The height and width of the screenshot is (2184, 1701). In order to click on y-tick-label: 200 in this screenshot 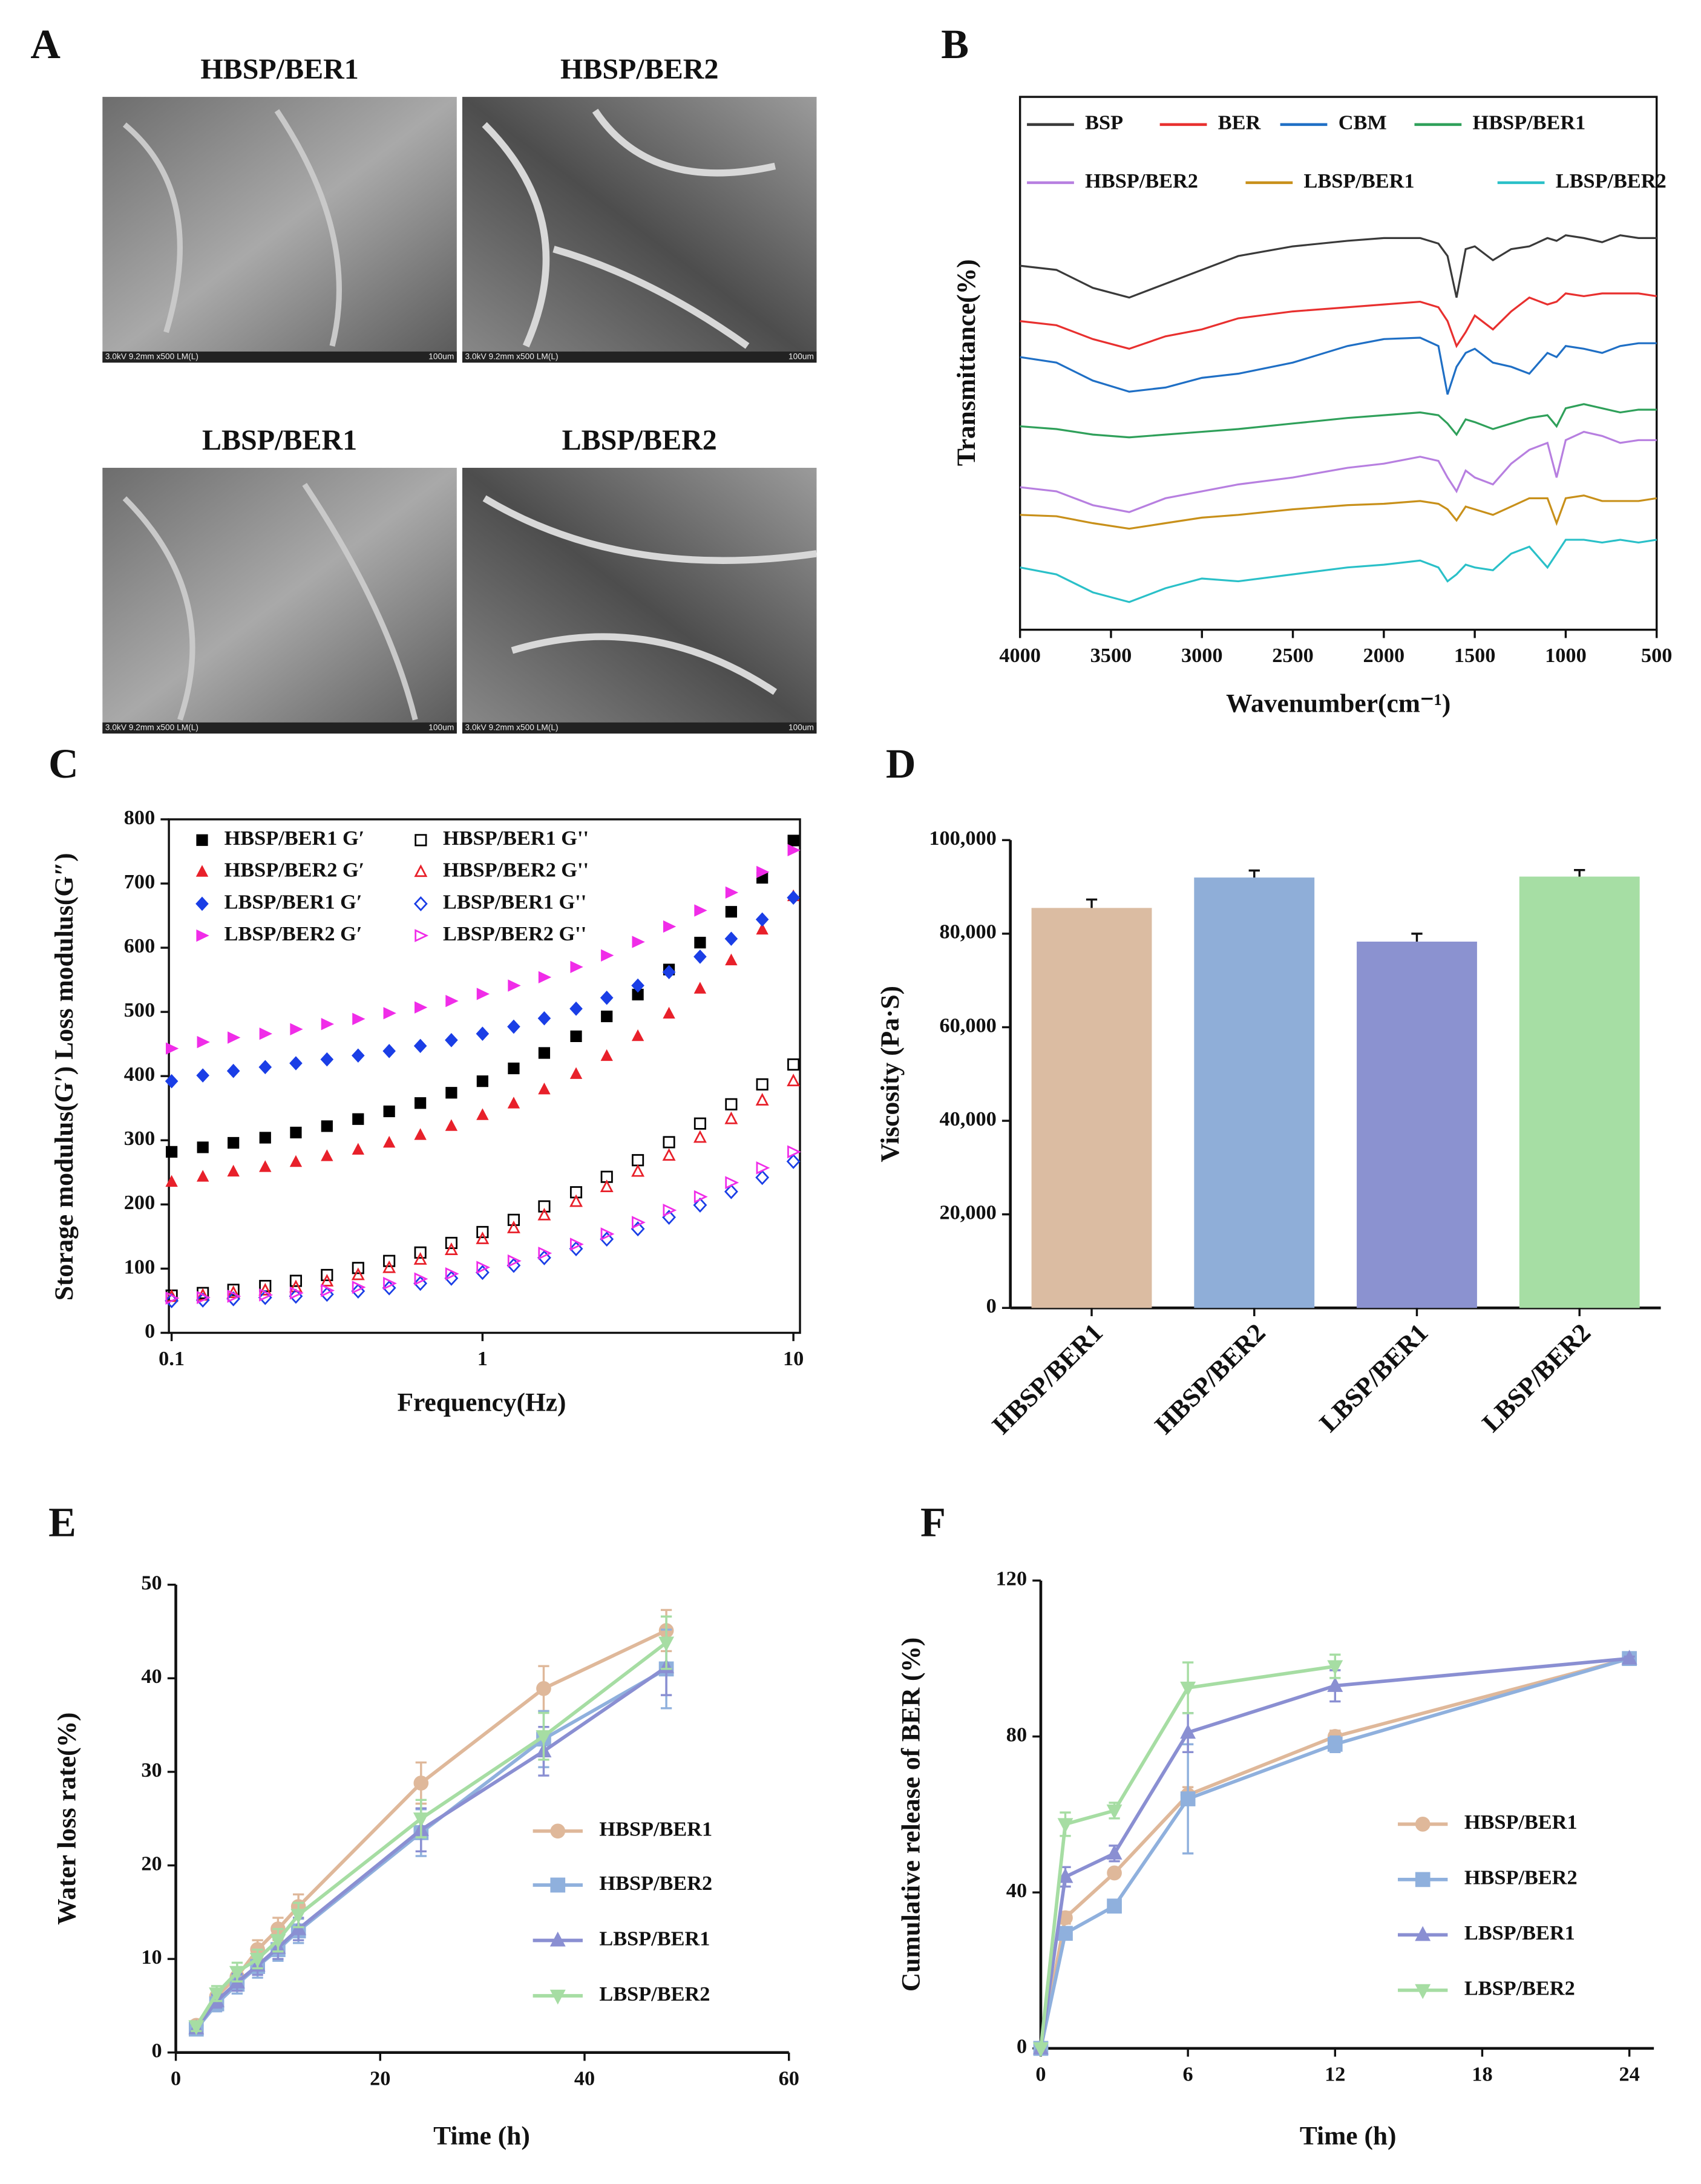, I will do `click(140, 1202)`.